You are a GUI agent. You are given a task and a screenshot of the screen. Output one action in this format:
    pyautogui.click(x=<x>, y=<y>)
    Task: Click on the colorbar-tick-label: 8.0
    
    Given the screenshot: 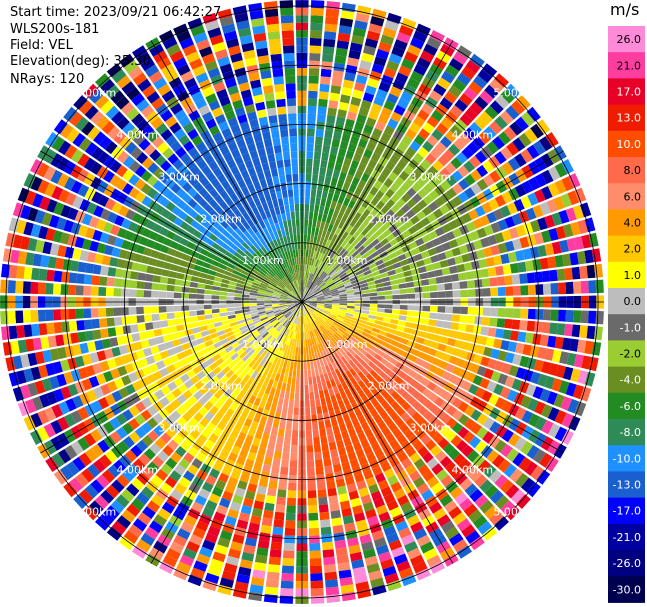 What is the action you would take?
    pyautogui.click(x=633, y=170)
    